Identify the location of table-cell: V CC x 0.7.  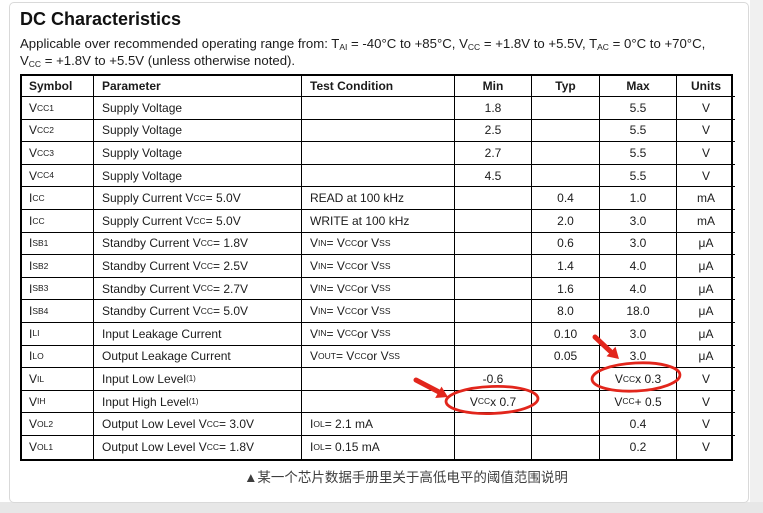
(493, 402).